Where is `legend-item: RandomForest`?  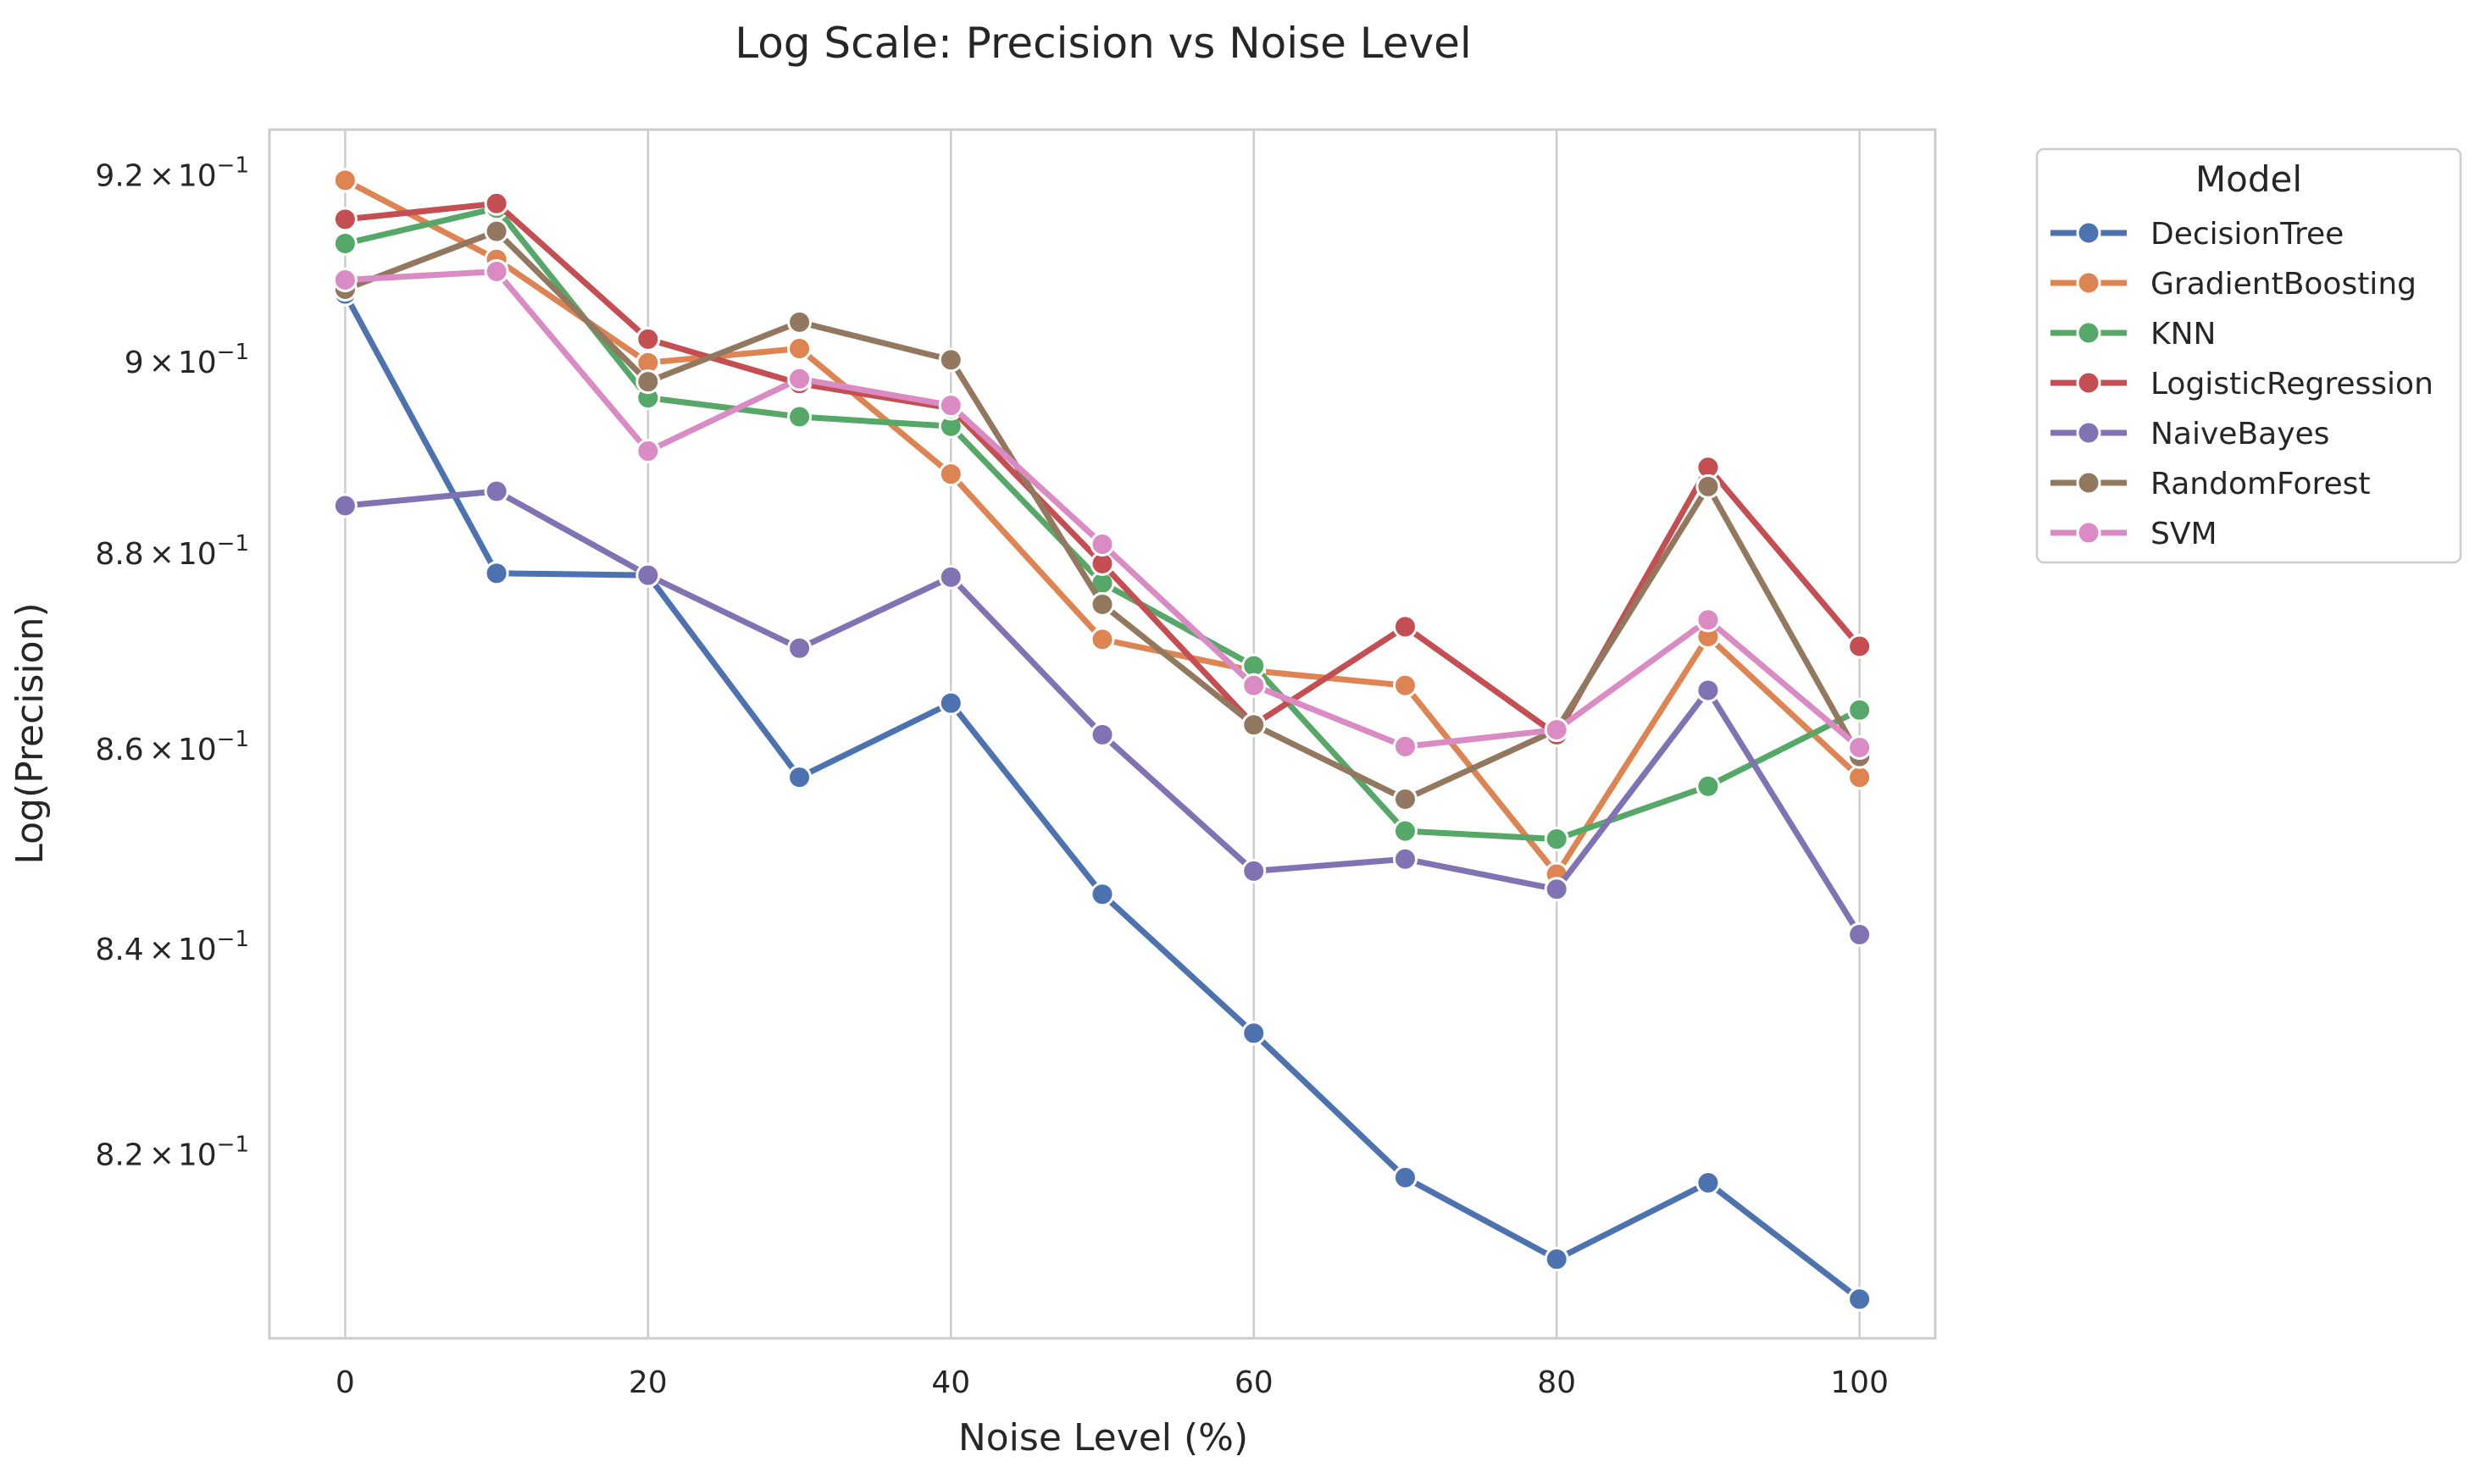 legend-item: RandomForest is located at coordinates (2210, 484).